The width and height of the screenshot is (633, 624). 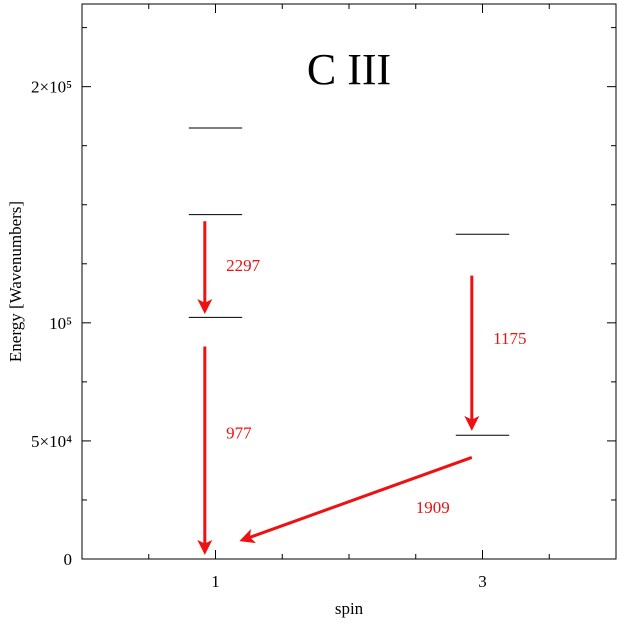 I want to click on transition-label: 2297, so click(x=243, y=265).